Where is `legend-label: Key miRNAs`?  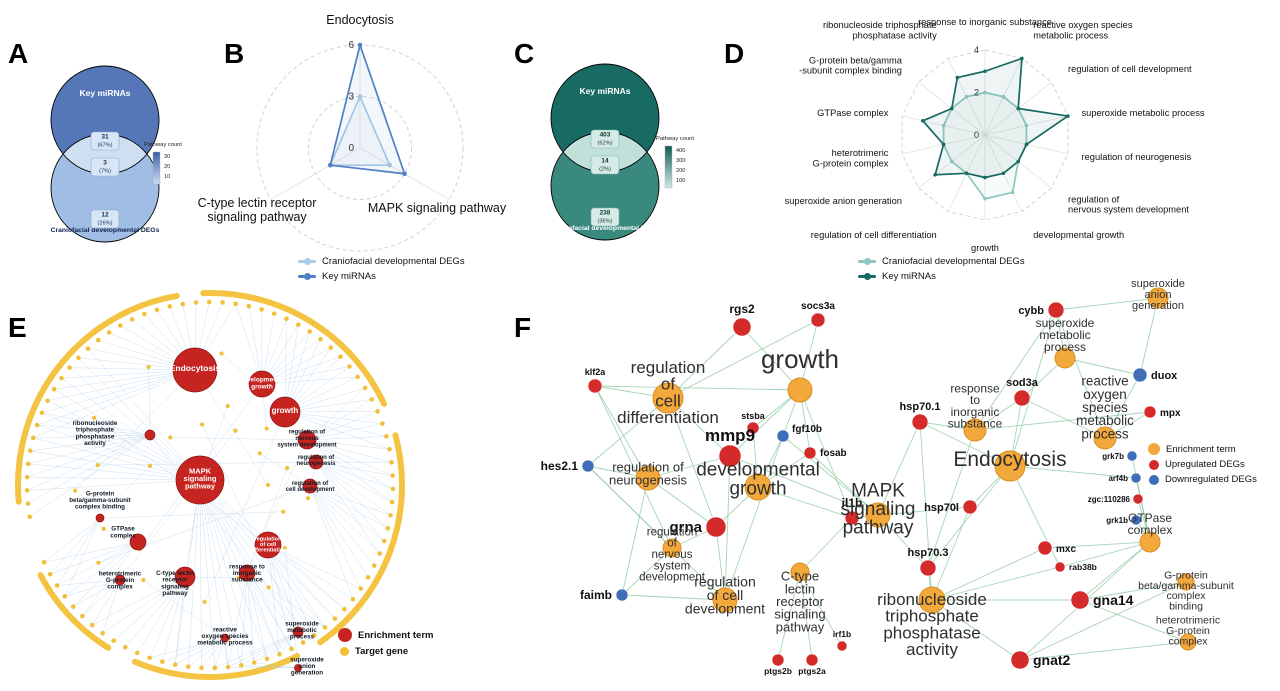 legend-label: Key miRNAs is located at coordinates (349, 276).